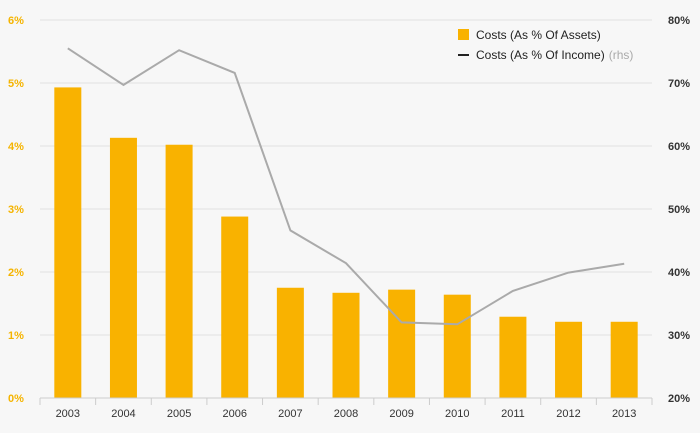 The height and width of the screenshot is (433, 700). I want to click on legend-swatch-line, so click(463, 55).